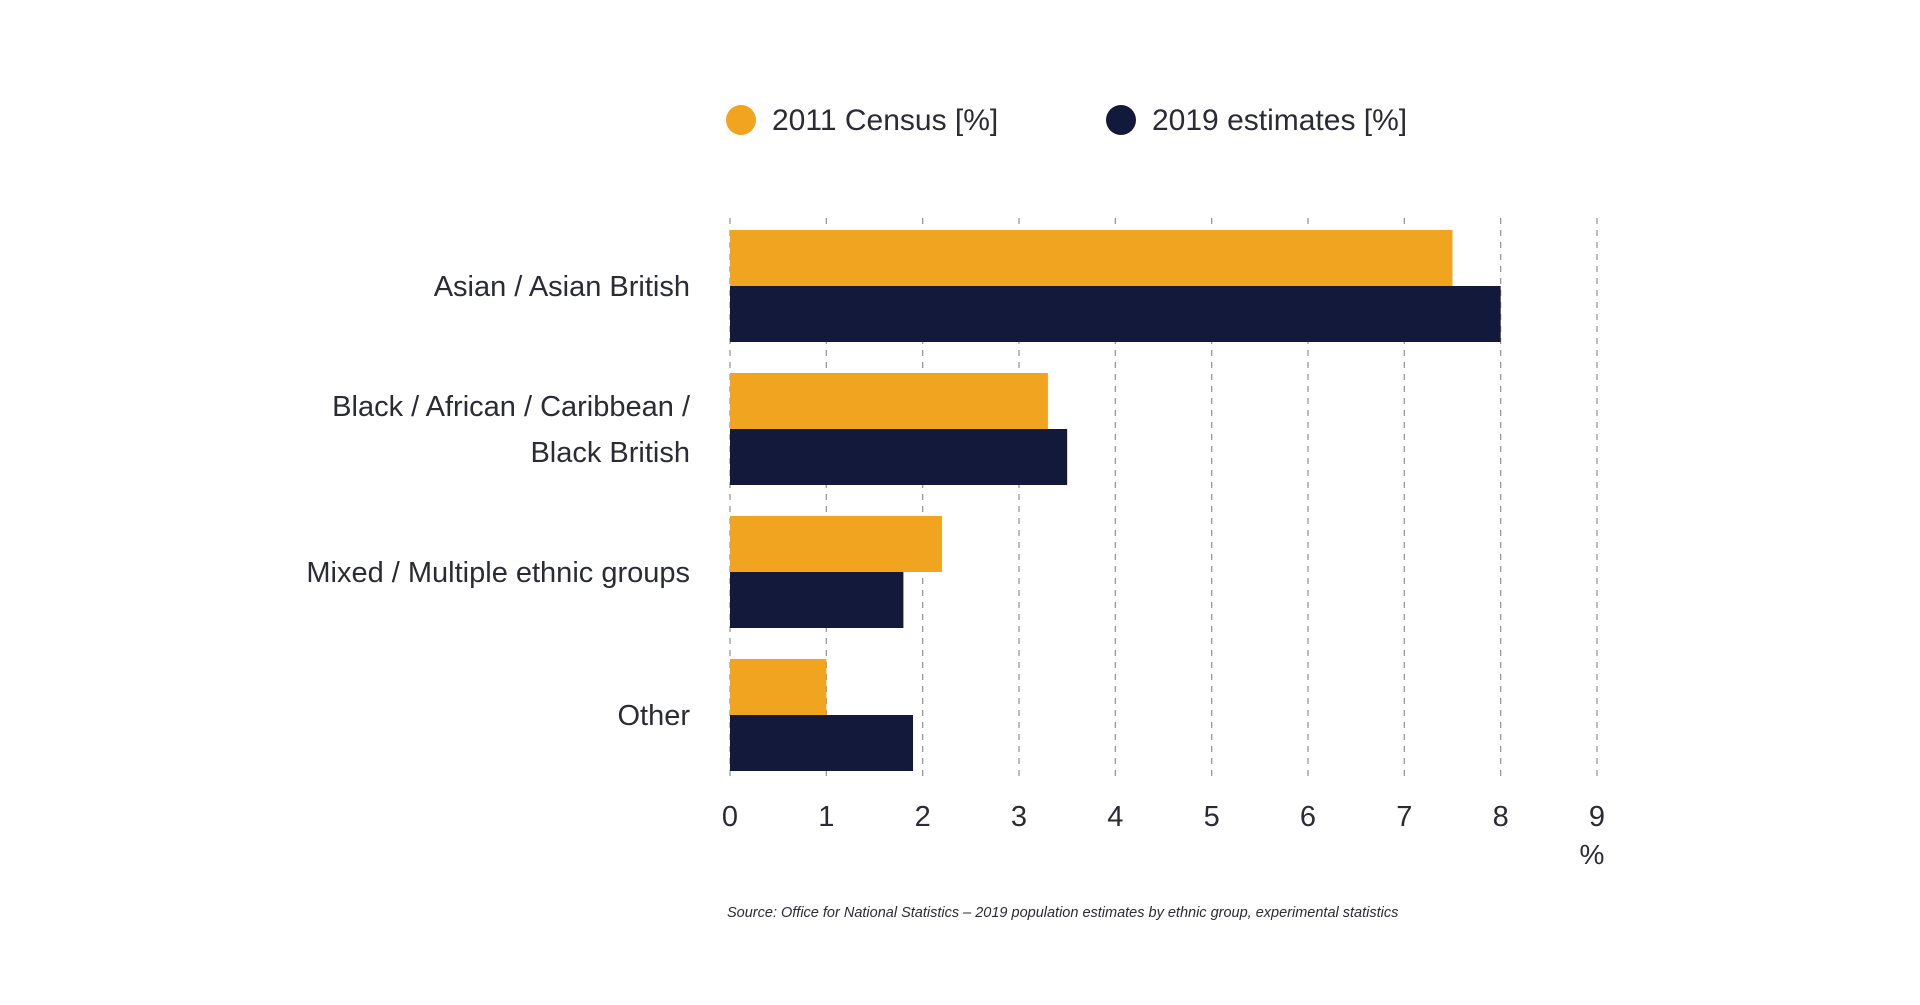 The width and height of the screenshot is (1920, 1005). Describe the element at coordinates (1592, 854) in the screenshot. I see `x-axis-unit-label: %` at that location.